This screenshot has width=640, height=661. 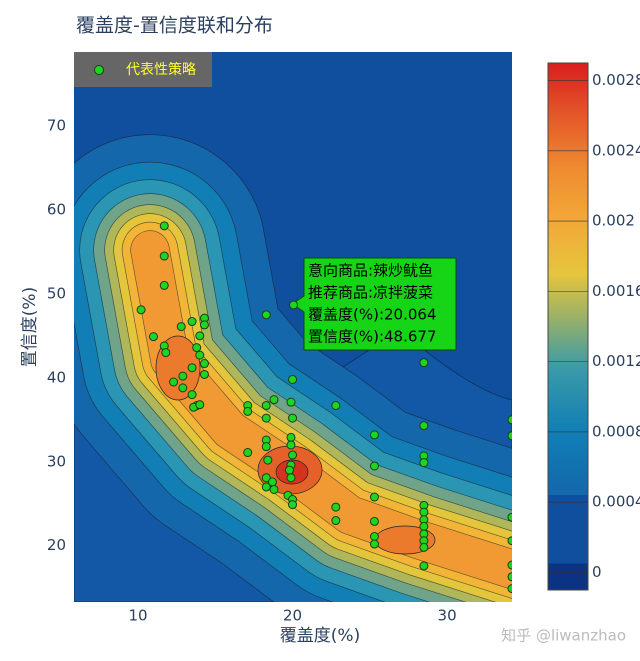 What do you see at coordinates (56, 545) in the screenshot?
I see `y-tick-label: 20` at bounding box center [56, 545].